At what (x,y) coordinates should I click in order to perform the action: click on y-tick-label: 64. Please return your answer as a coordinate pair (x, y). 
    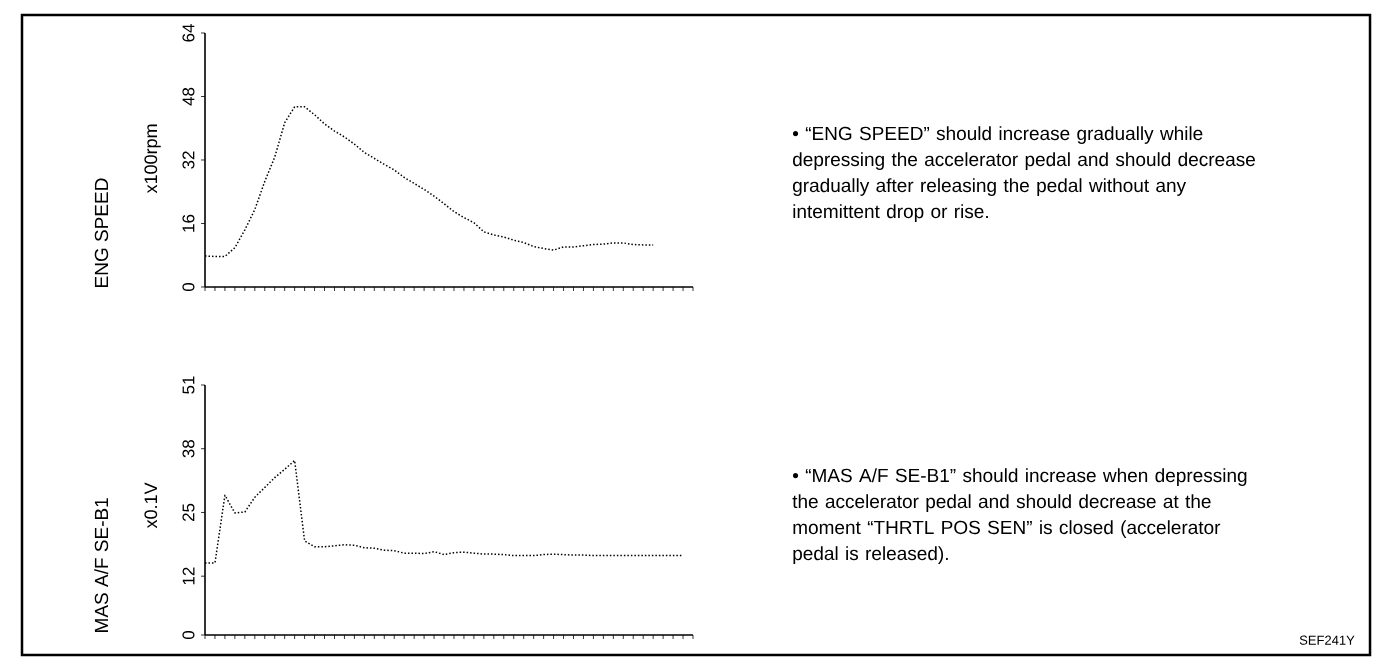
    Looking at the image, I should click on (188, 33).